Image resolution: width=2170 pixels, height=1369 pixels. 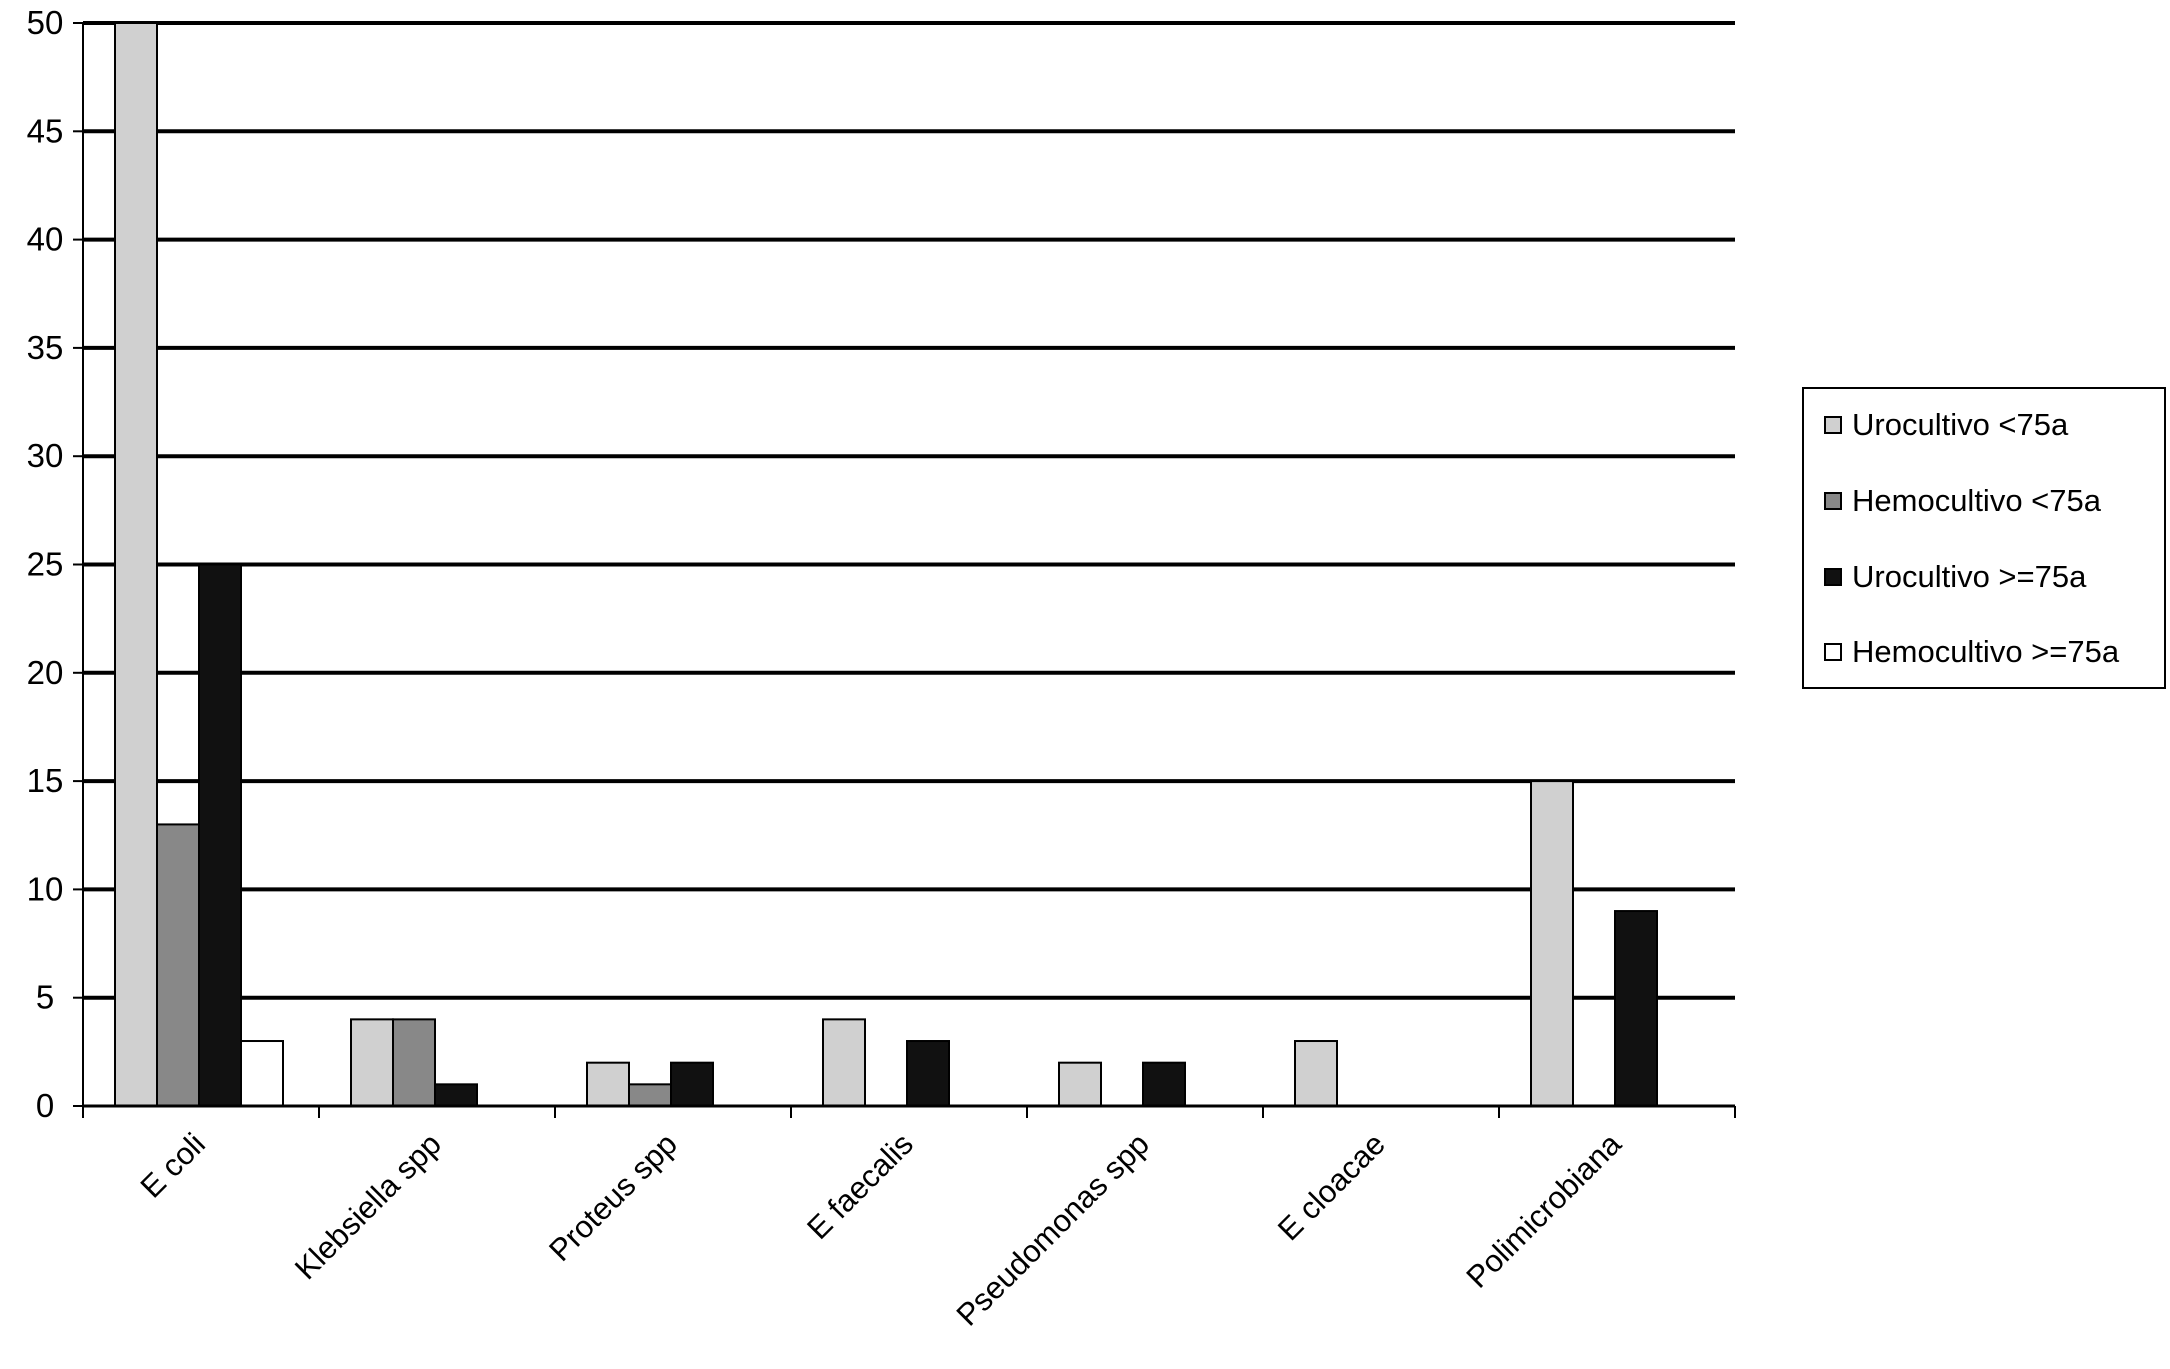 What do you see at coordinates (45, 672) in the screenshot?
I see `y-tick-label-20: 20` at bounding box center [45, 672].